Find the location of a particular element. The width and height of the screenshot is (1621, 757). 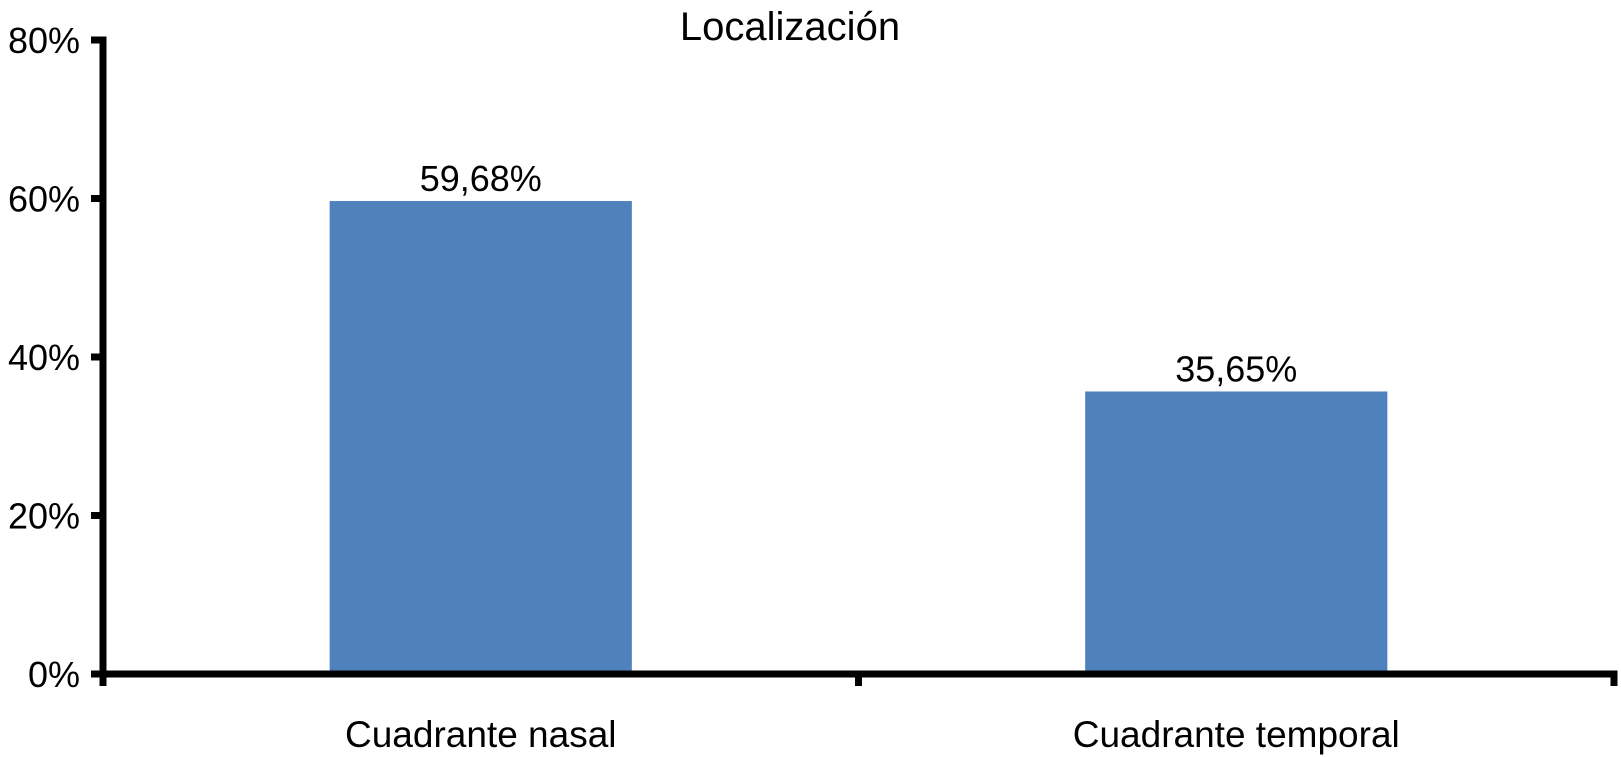

y-tick-label-5: 80% is located at coordinates (44, 40).